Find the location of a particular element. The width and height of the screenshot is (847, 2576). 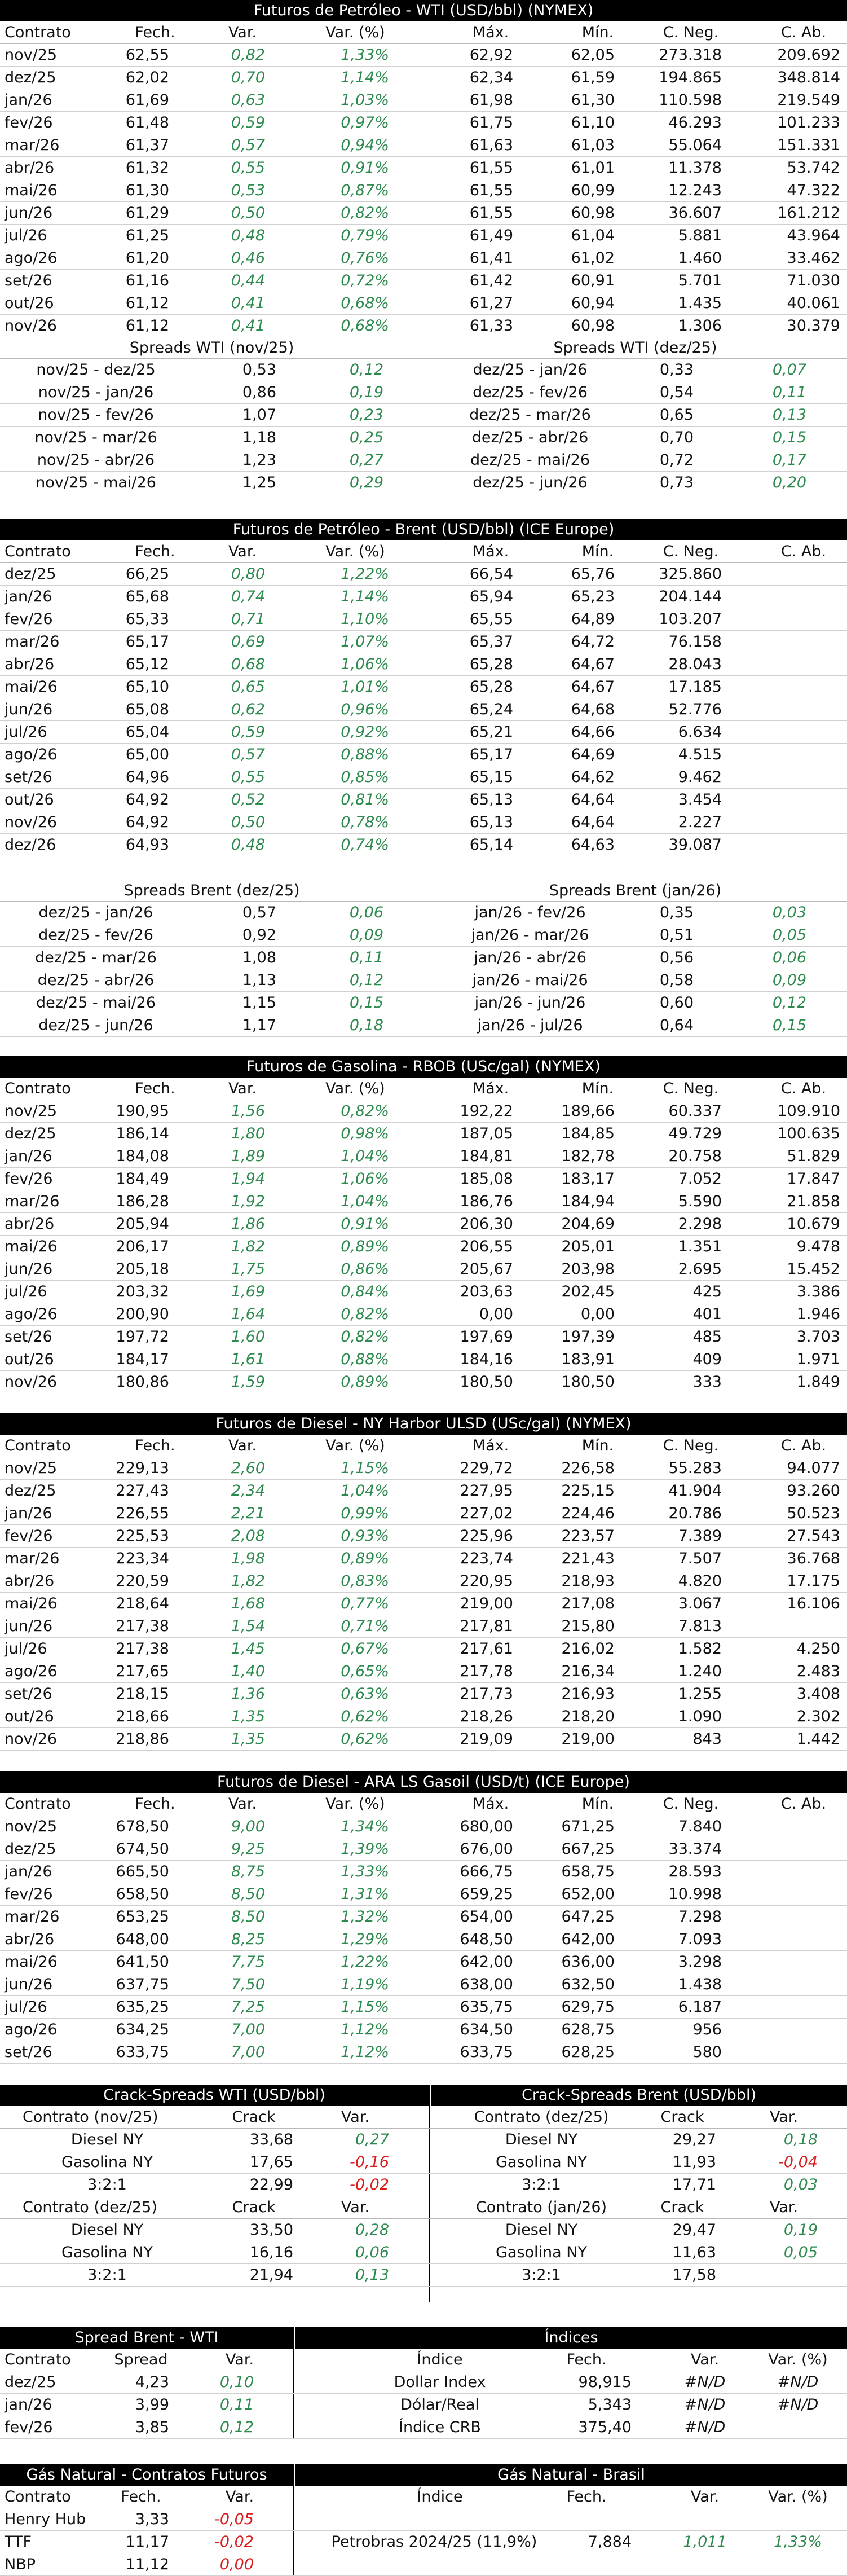

wti-spread-cell: 0,12 is located at coordinates (366, 370).